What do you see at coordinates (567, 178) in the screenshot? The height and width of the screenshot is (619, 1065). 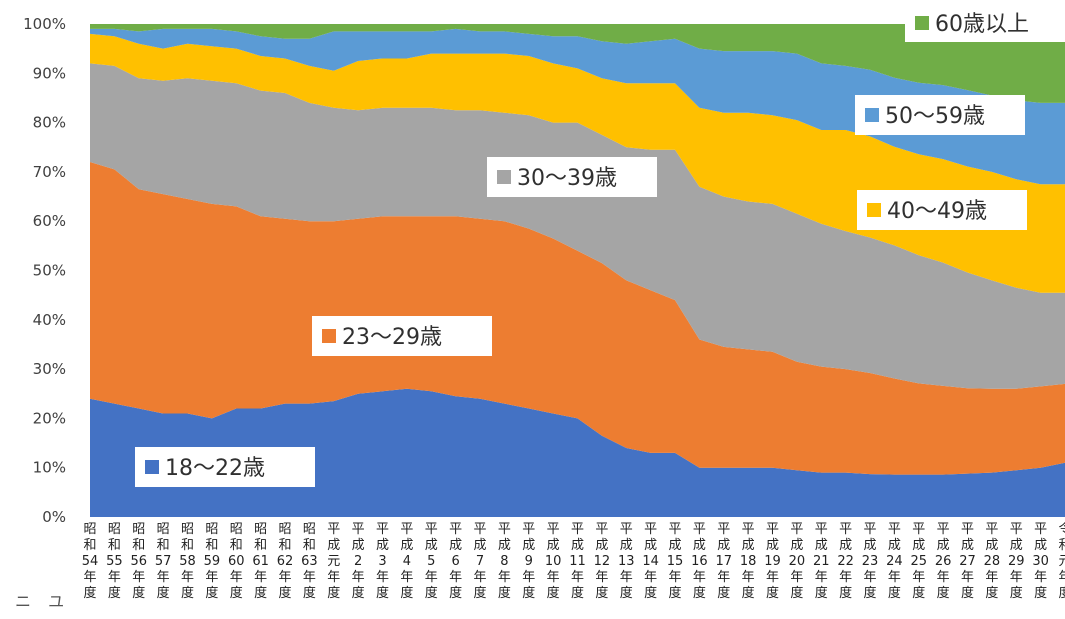 I see `series-label-text: 30〜39歳` at bounding box center [567, 178].